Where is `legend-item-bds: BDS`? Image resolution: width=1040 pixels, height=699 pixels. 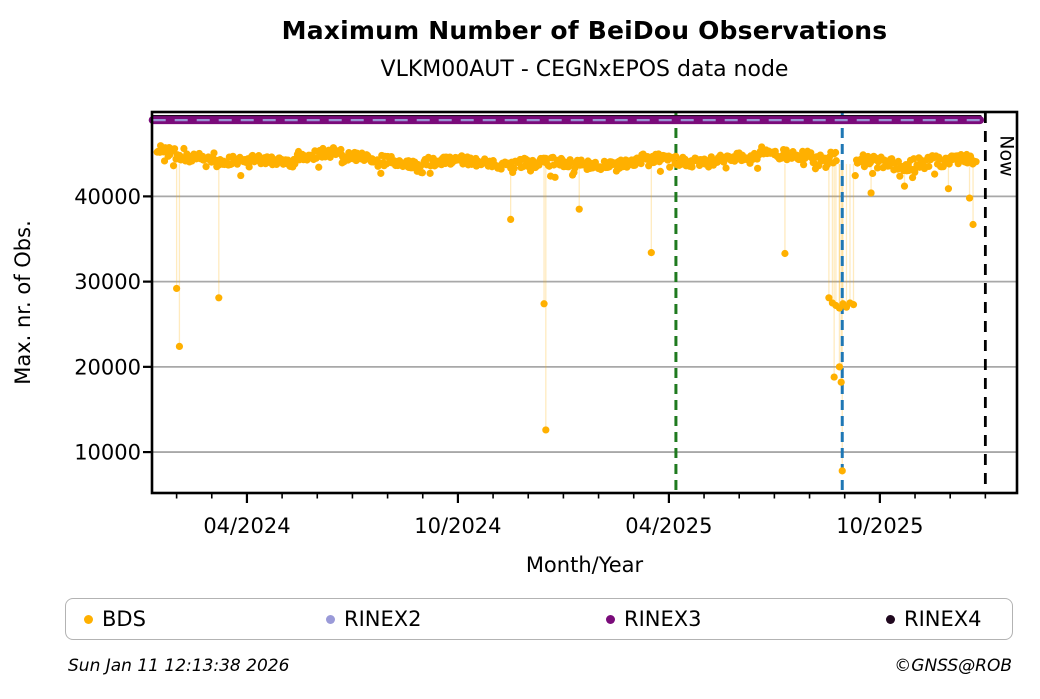
legend-item-bds: BDS is located at coordinates (119, 618).